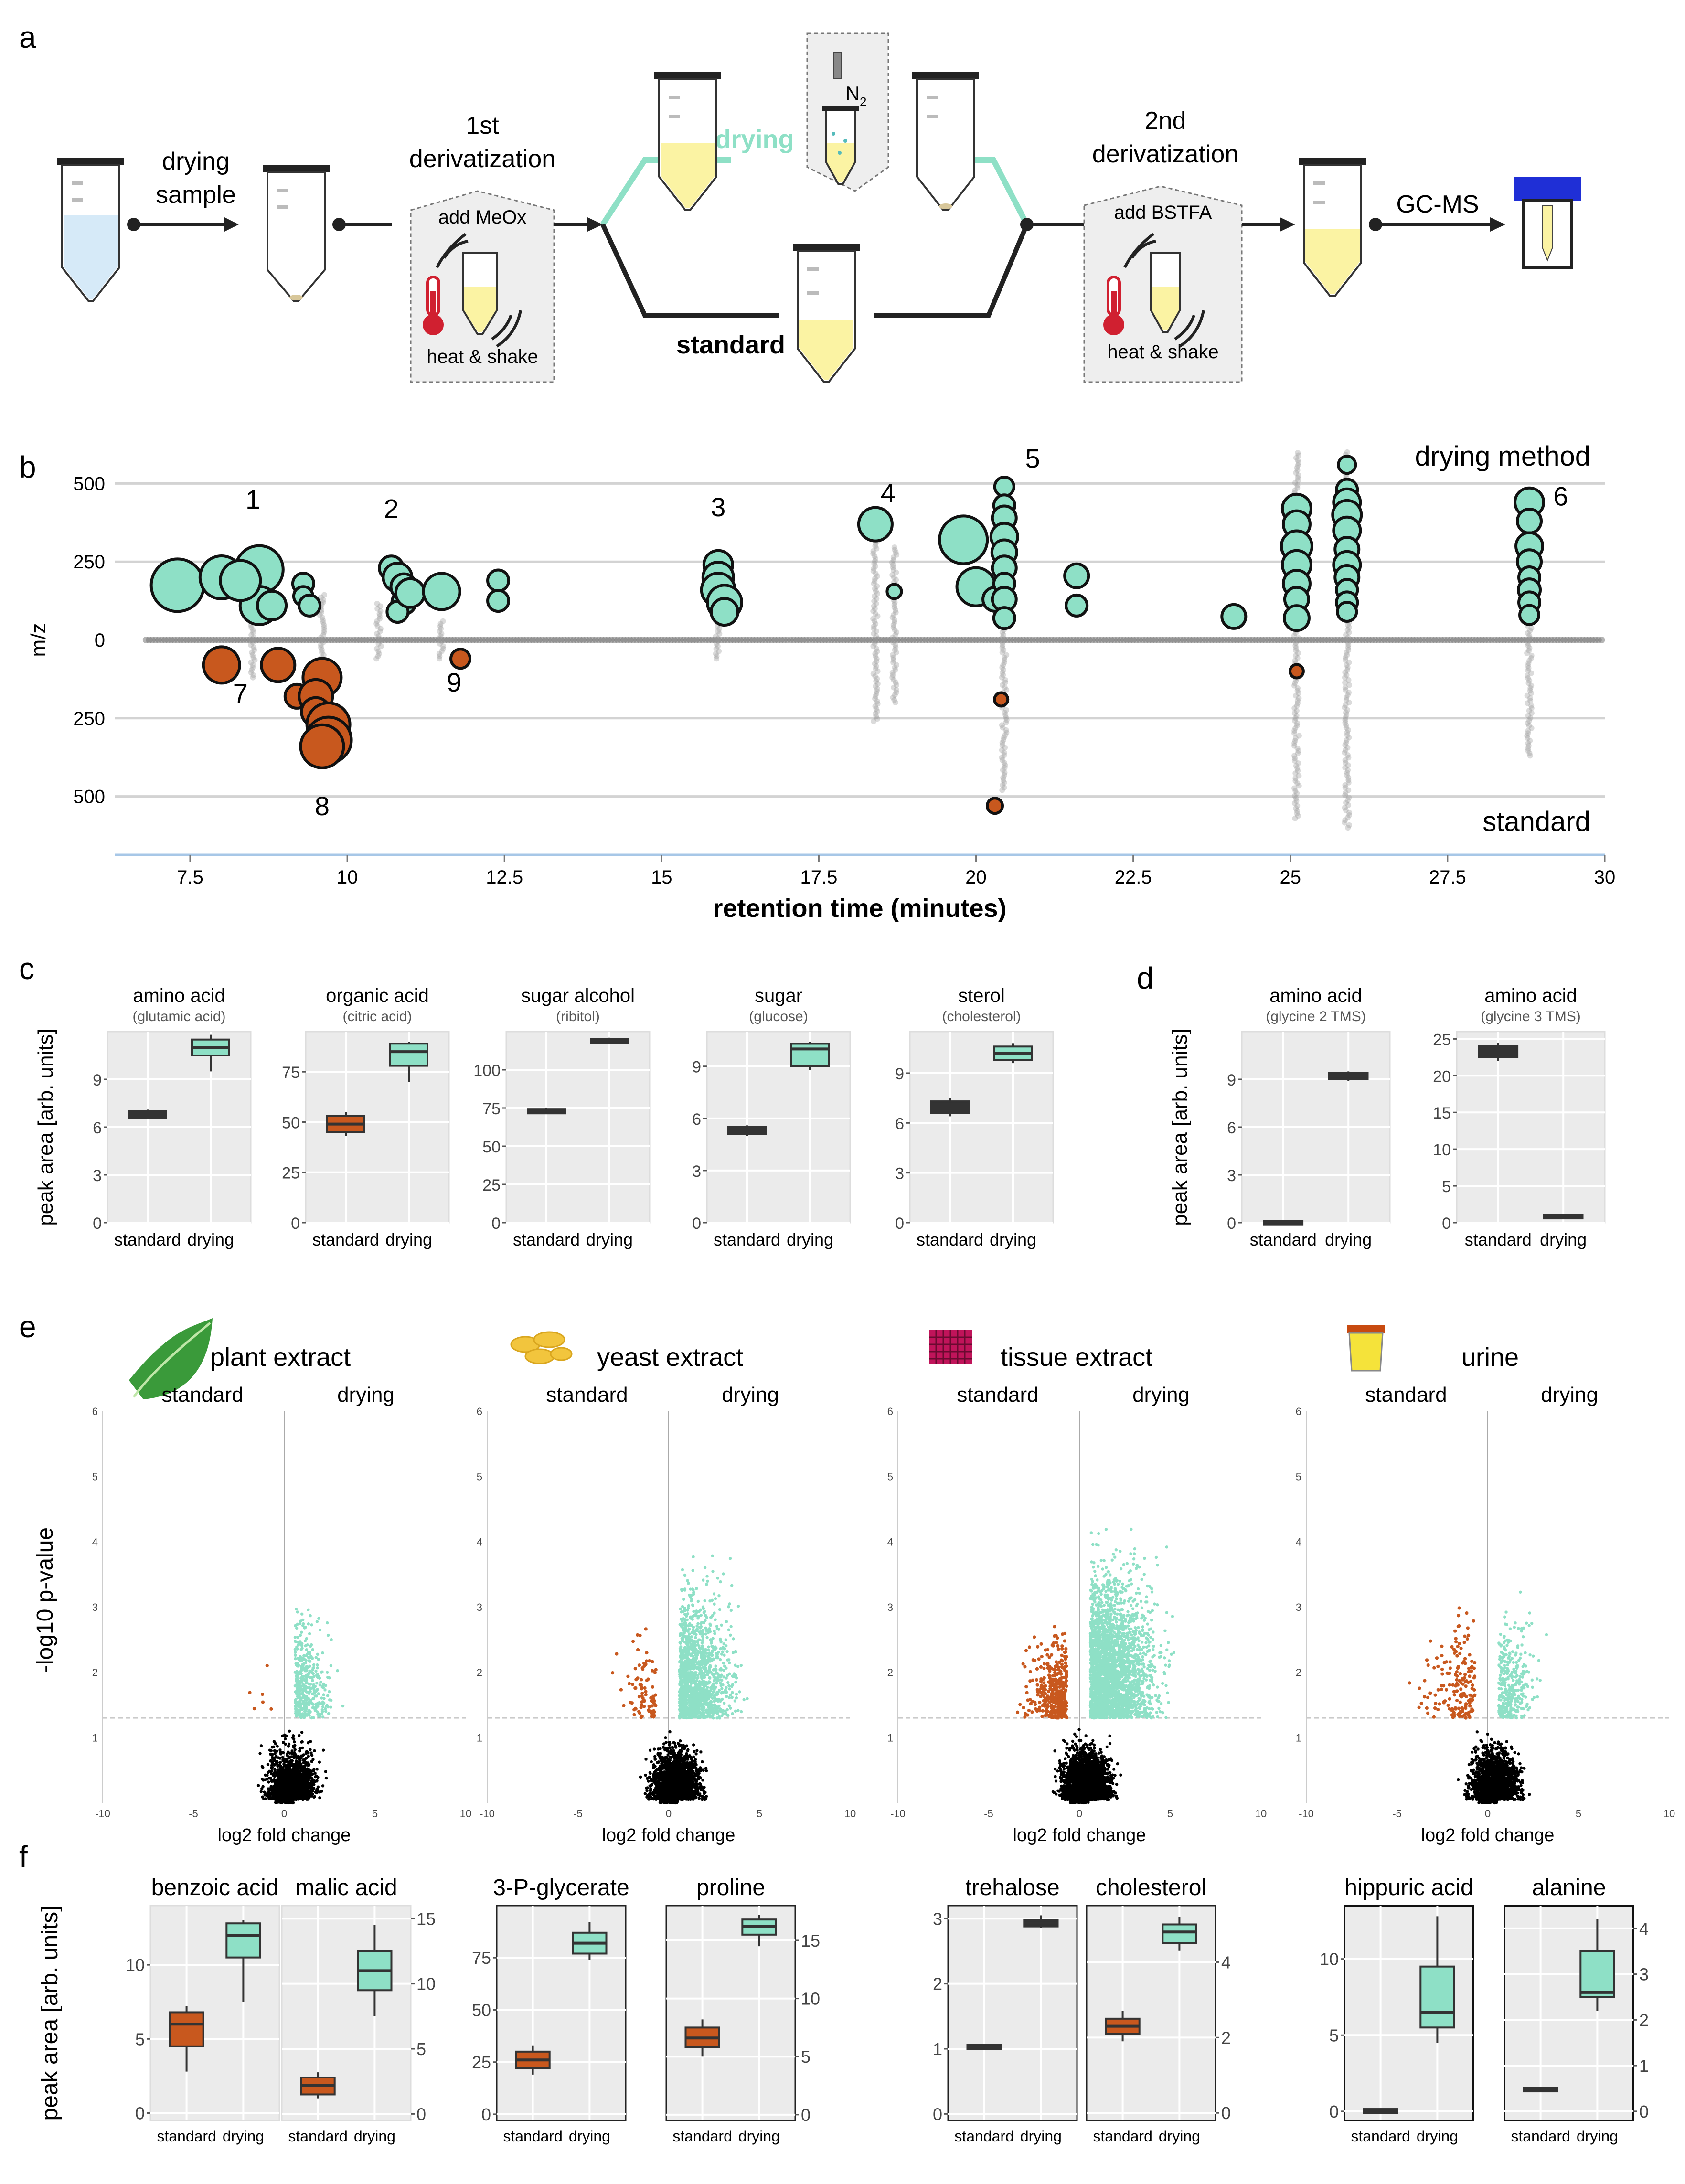 The width and height of the screenshot is (1685, 2184). Describe the element at coordinates (253, 499) in the screenshot. I see `peak-label: 1` at that location.